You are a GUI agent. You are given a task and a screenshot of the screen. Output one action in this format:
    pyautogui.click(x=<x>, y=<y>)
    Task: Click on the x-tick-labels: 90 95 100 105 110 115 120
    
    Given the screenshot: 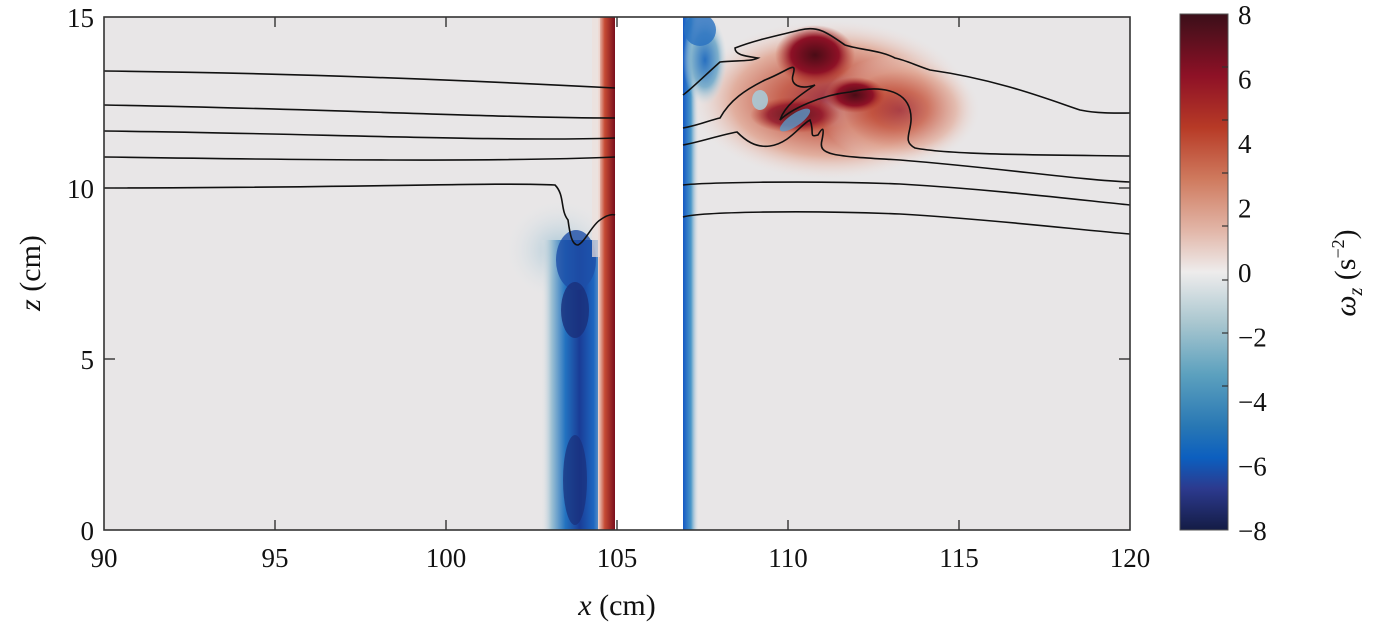 What is the action you would take?
    pyautogui.click(x=621, y=558)
    